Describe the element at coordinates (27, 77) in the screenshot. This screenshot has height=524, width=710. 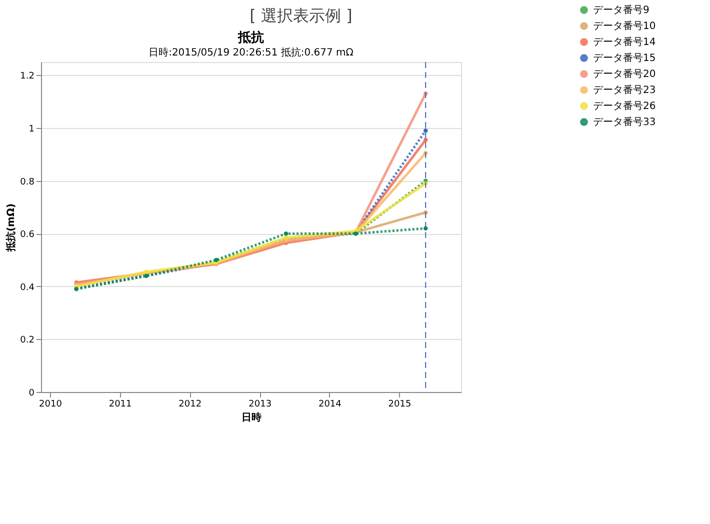
I see `y-tick-label: 1.2` at that location.